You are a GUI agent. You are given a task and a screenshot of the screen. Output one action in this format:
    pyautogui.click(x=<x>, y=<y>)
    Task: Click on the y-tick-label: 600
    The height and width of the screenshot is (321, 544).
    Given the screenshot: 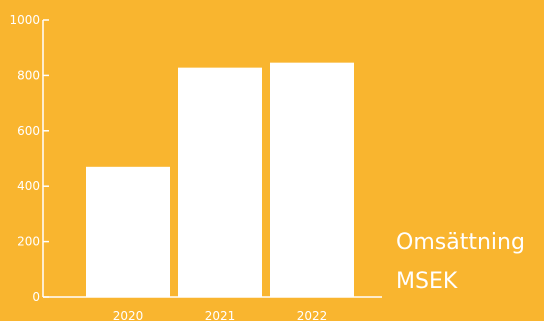 What is the action you would take?
    pyautogui.click(x=28, y=131)
    